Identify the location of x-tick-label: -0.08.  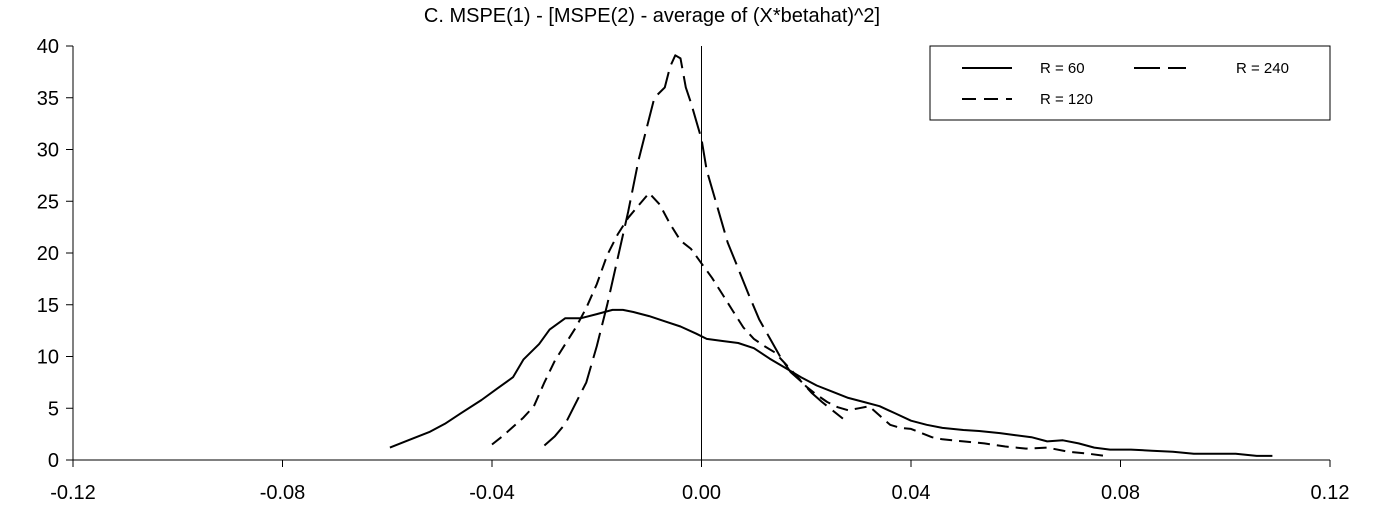
(283, 493).